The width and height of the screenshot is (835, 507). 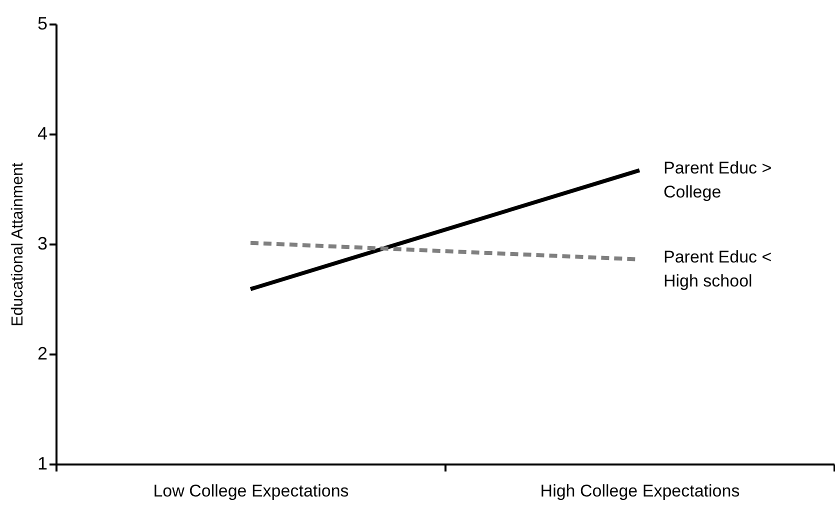 What do you see at coordinates (42, 134) in the screenshot?
I see `y-tick-label: 4` at bounding box center [42, 134].